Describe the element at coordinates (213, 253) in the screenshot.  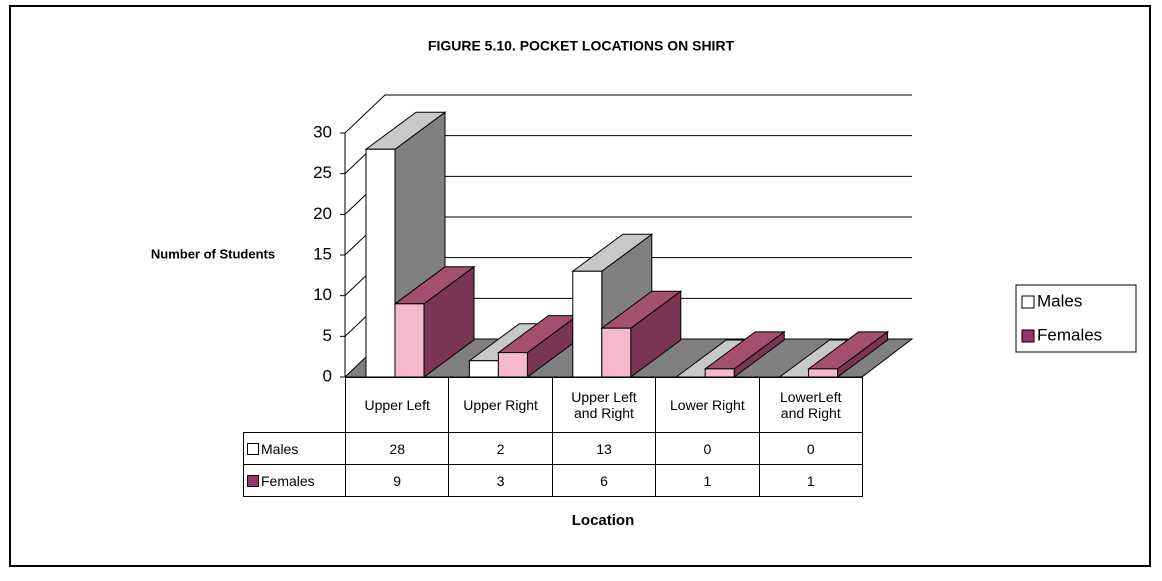
I see `y-axis-label: Number of Students` at that location.